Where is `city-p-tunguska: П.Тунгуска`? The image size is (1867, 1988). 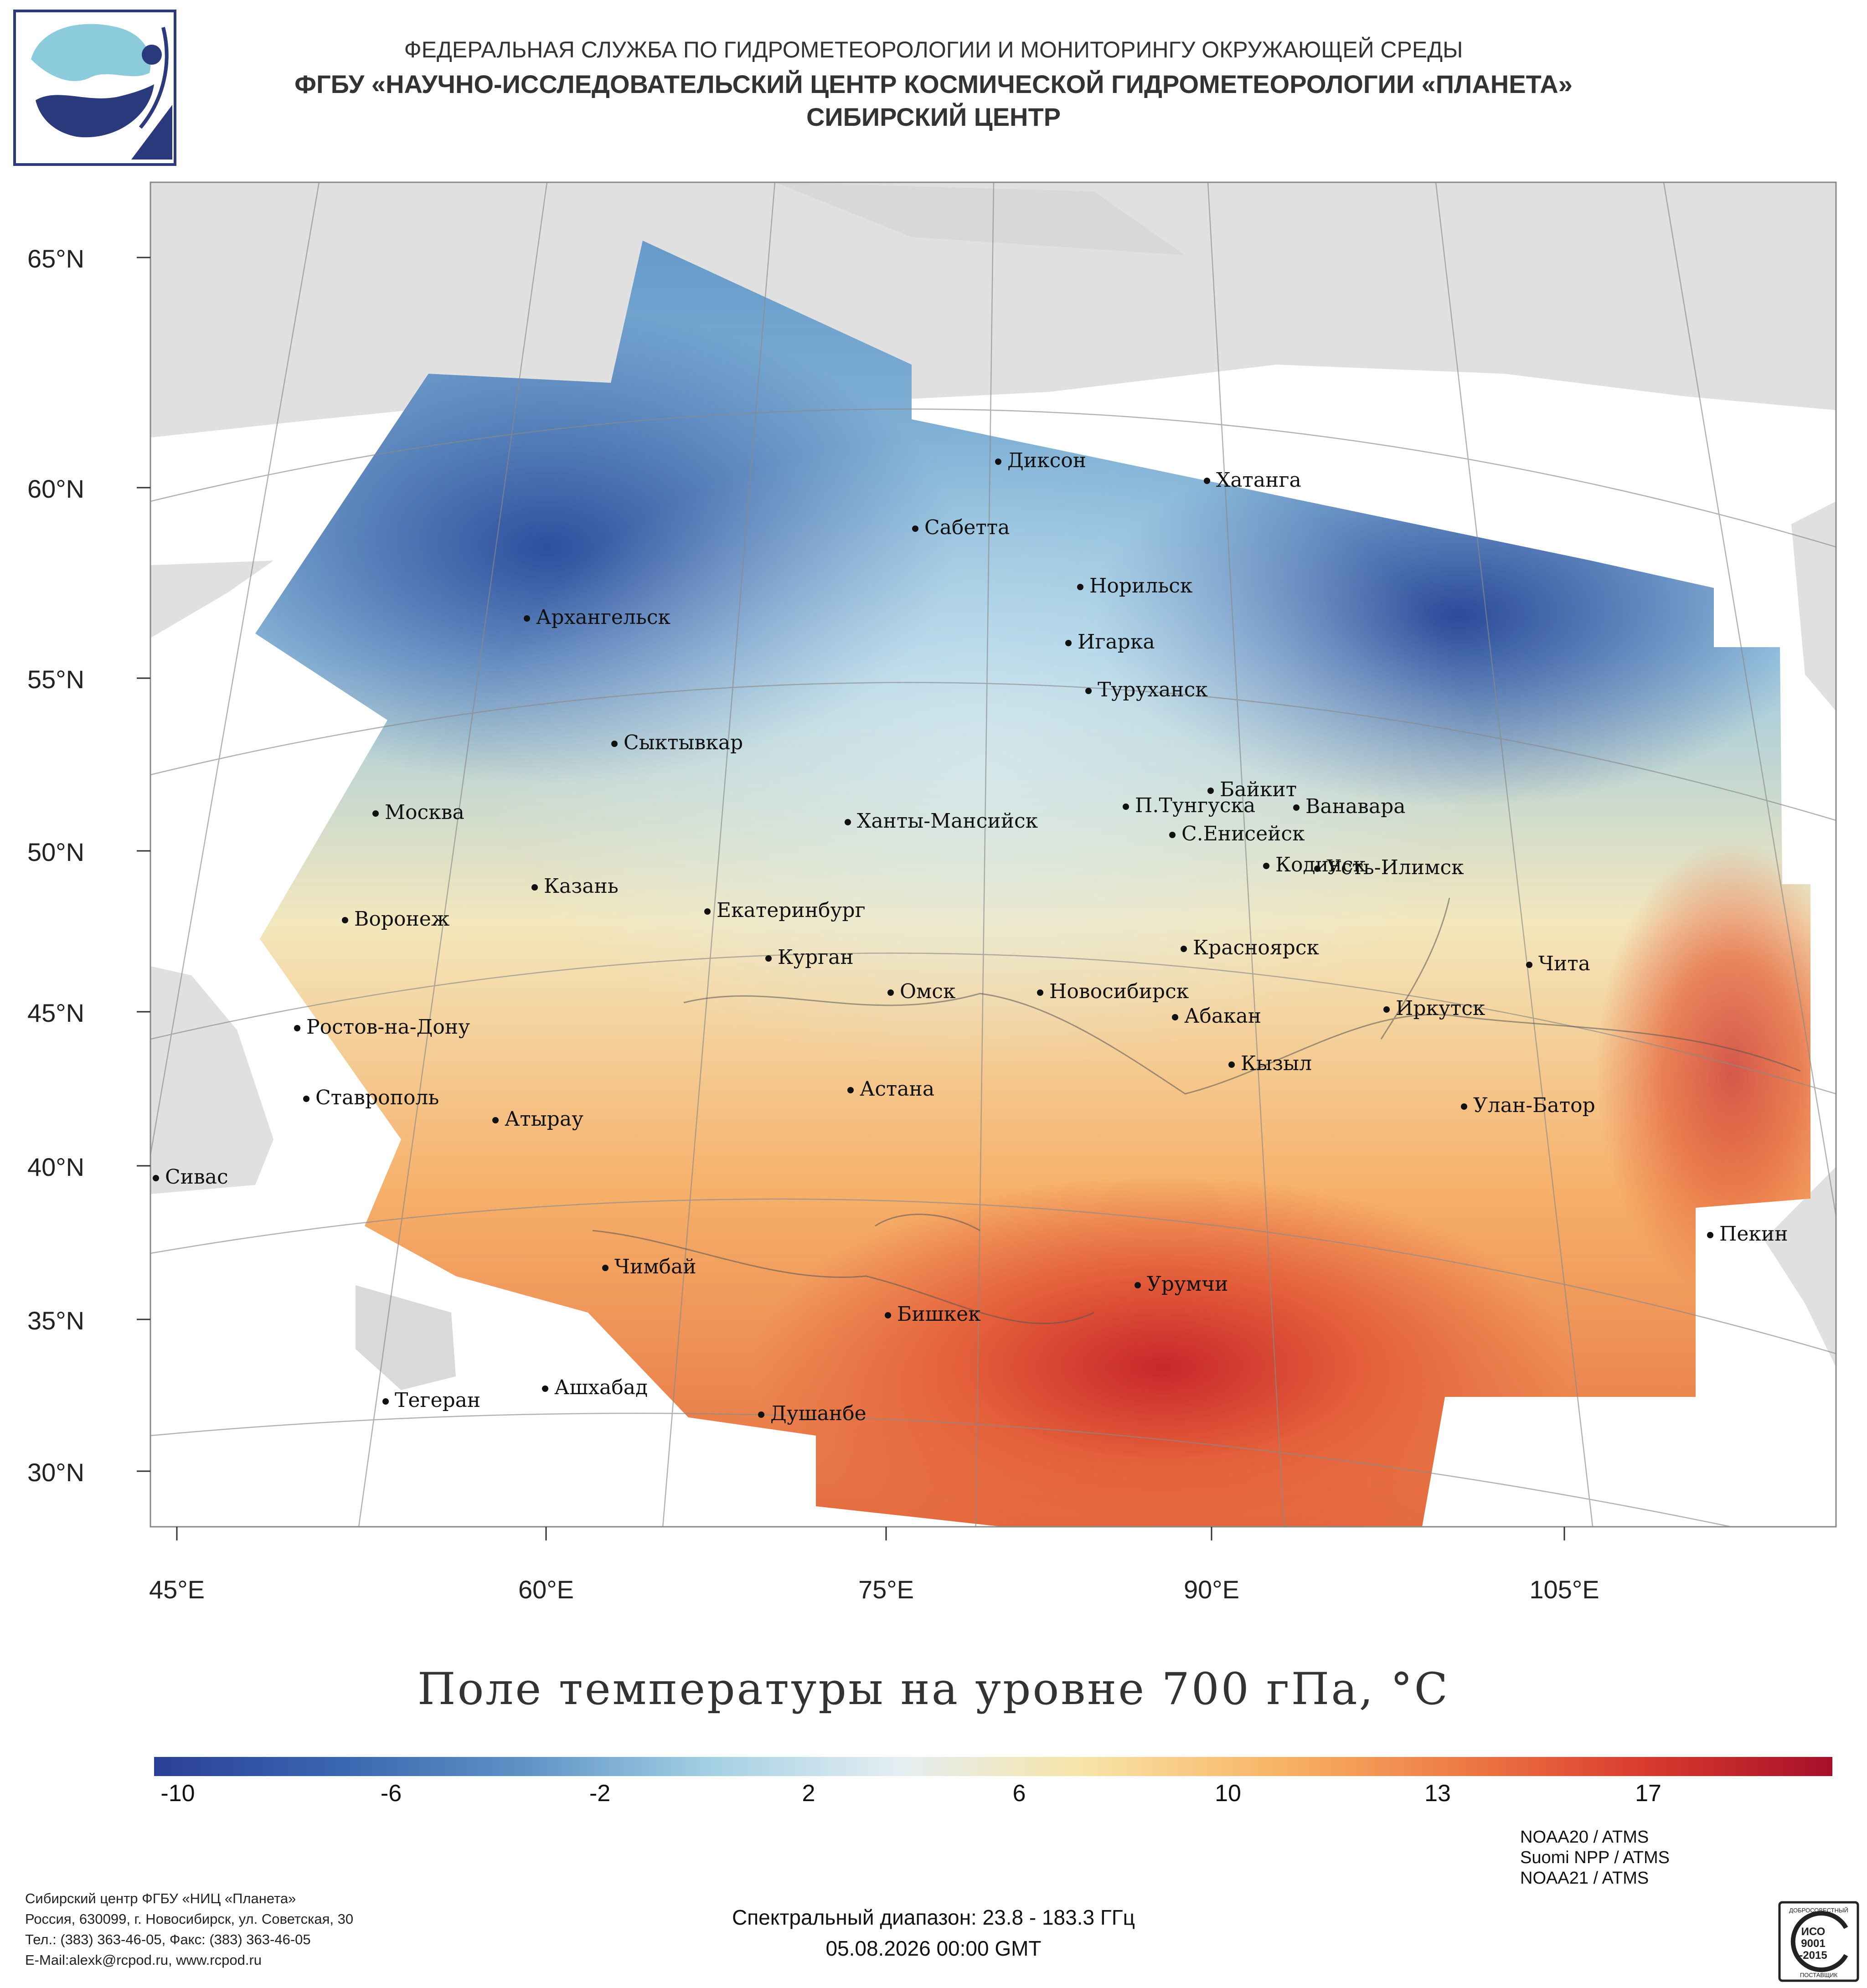
city-p-tunguska: П.Тунгуска is located at coordinates (1189, 806).